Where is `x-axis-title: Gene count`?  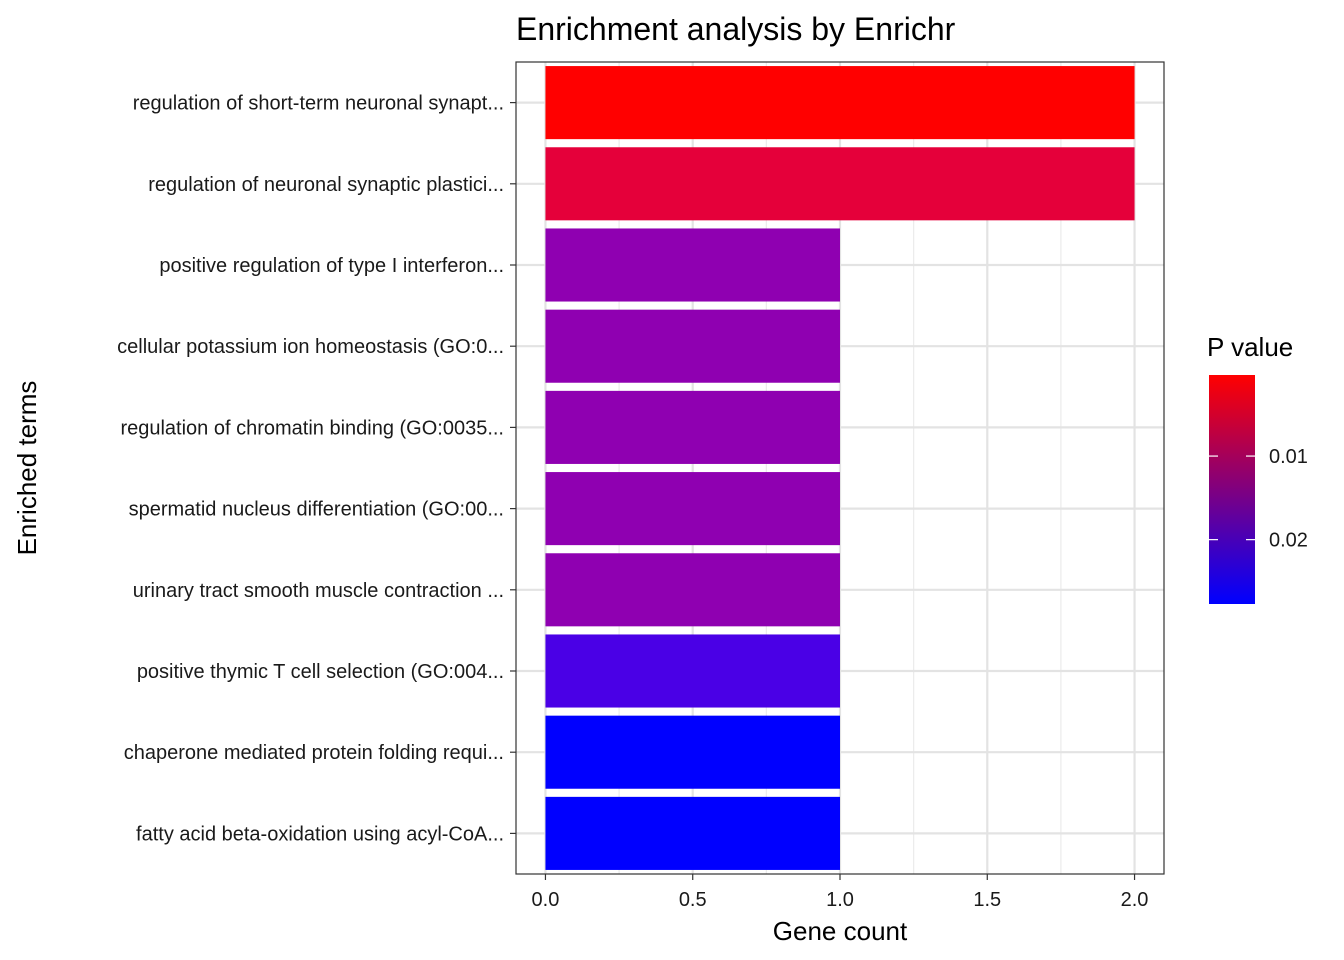
x-axis-title: Gene count is located at coordinates (840, 931).